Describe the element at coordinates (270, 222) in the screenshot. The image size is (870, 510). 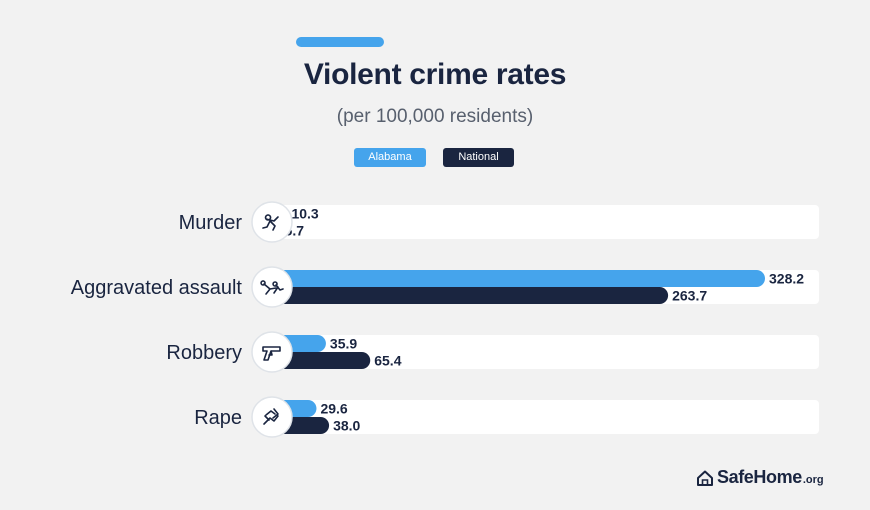
I see `murder-icon` at that location.